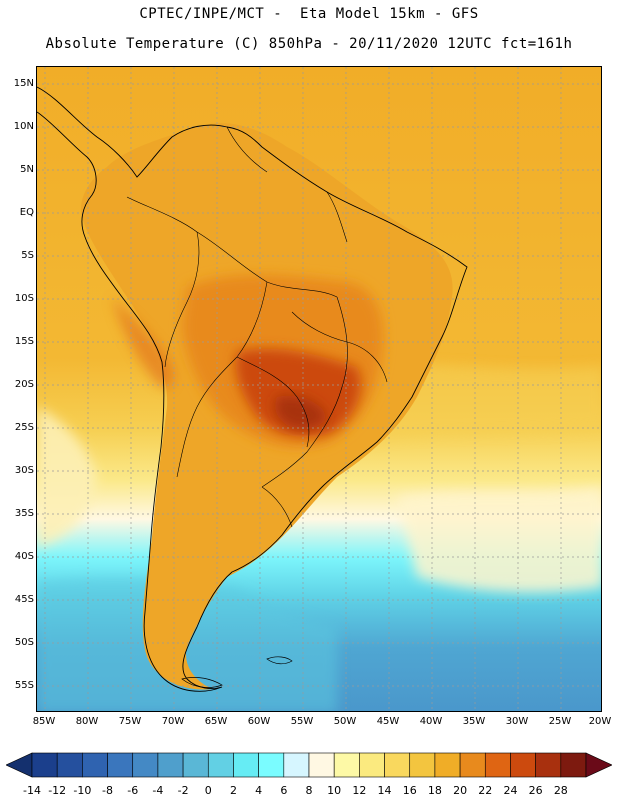 This screenshot has width=618, height=800. I want to click on lat-label-5s: 5S, so click(27, 255).